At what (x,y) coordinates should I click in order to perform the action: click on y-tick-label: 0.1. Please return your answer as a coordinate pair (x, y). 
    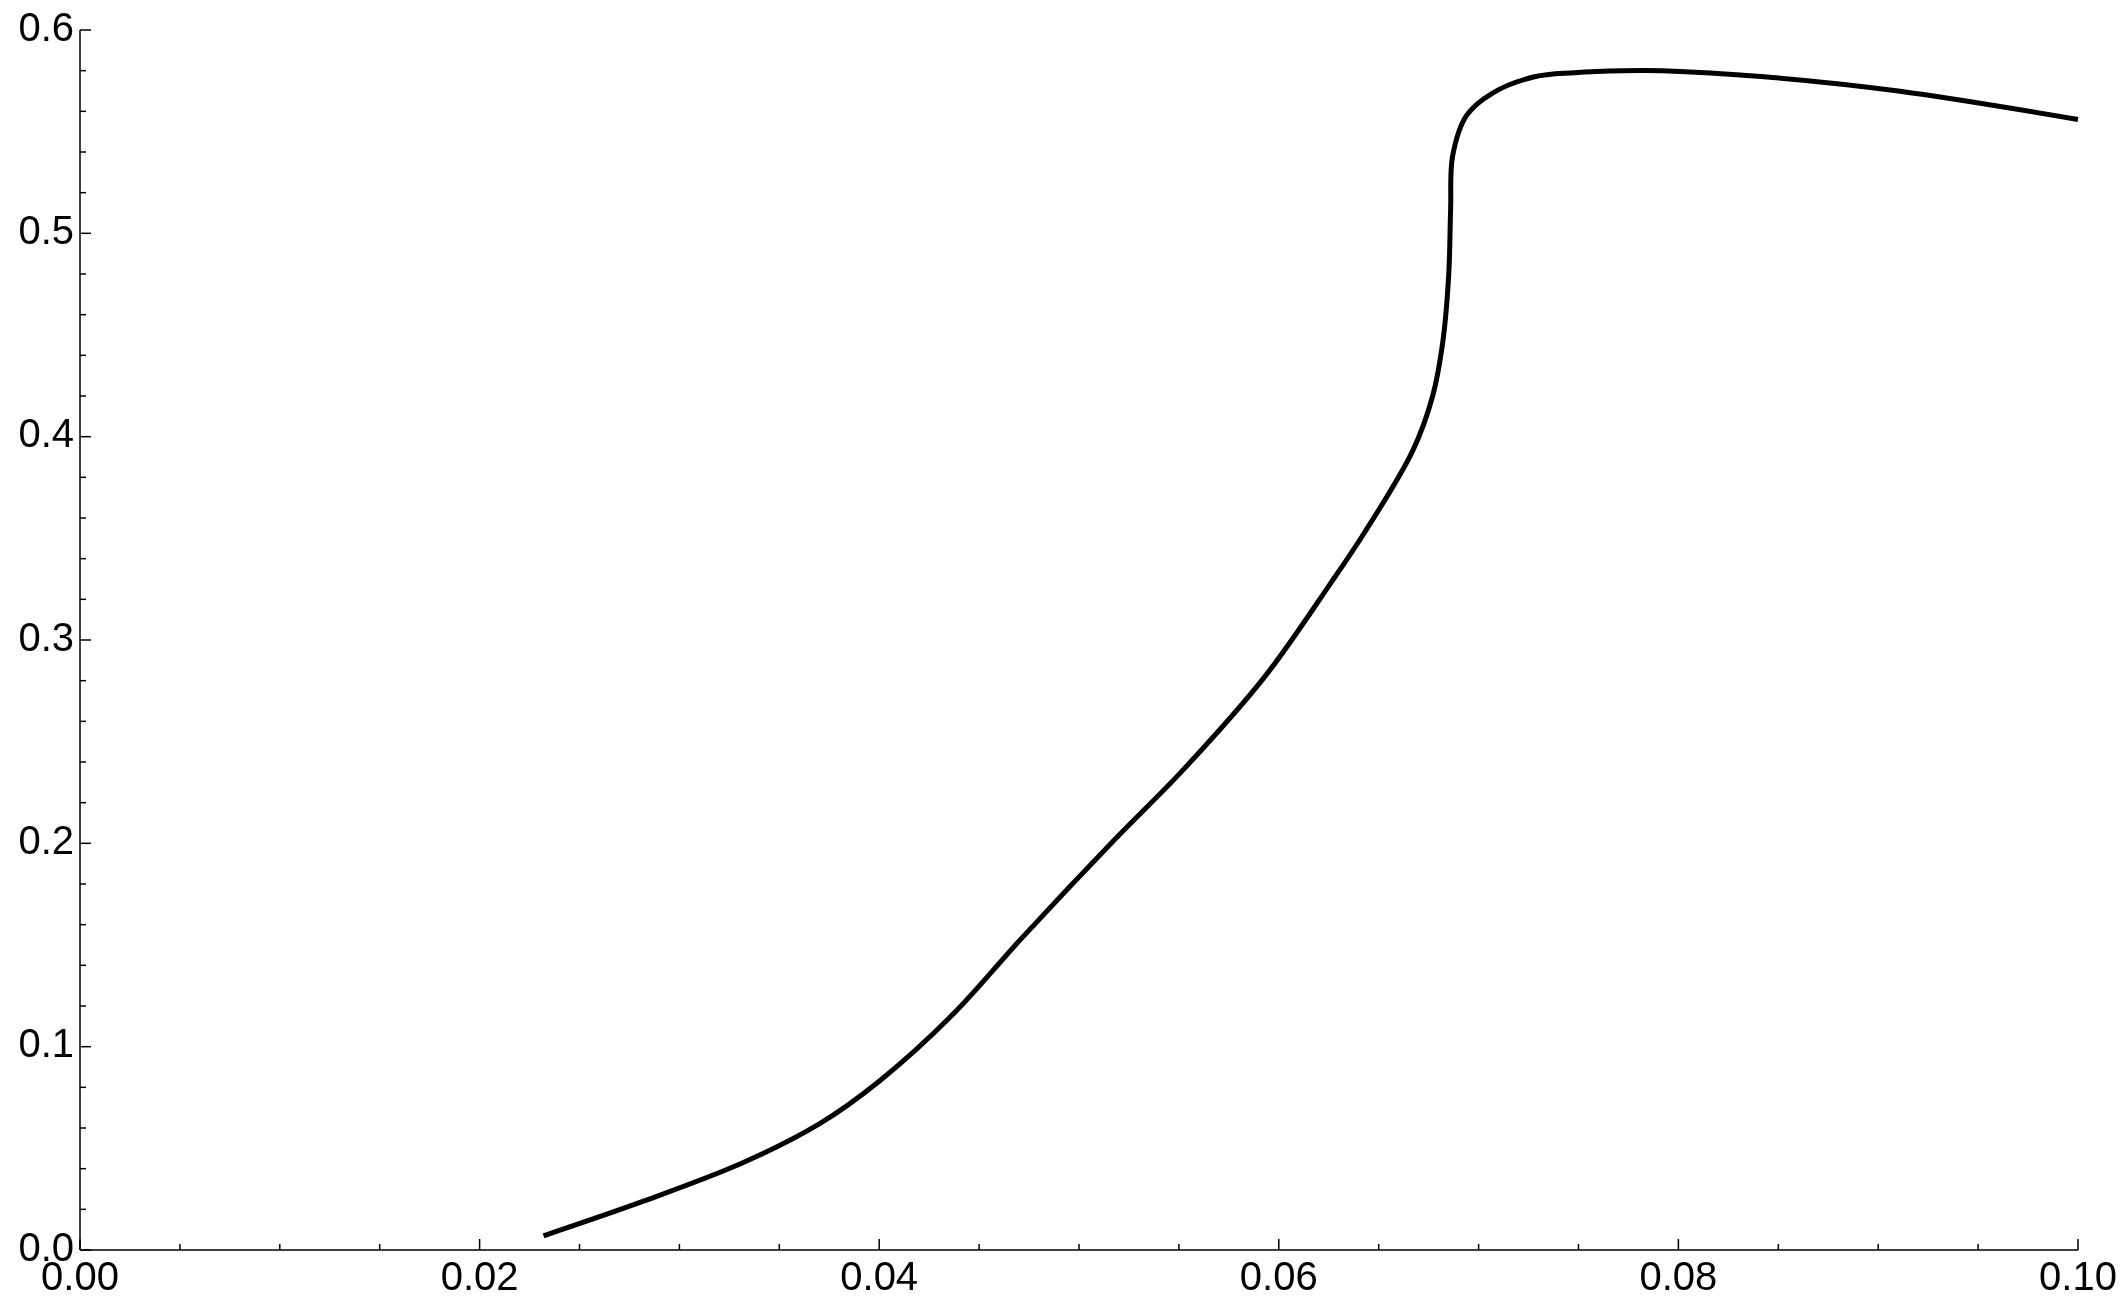
    Looking at the image, I should click on (46, 1043).